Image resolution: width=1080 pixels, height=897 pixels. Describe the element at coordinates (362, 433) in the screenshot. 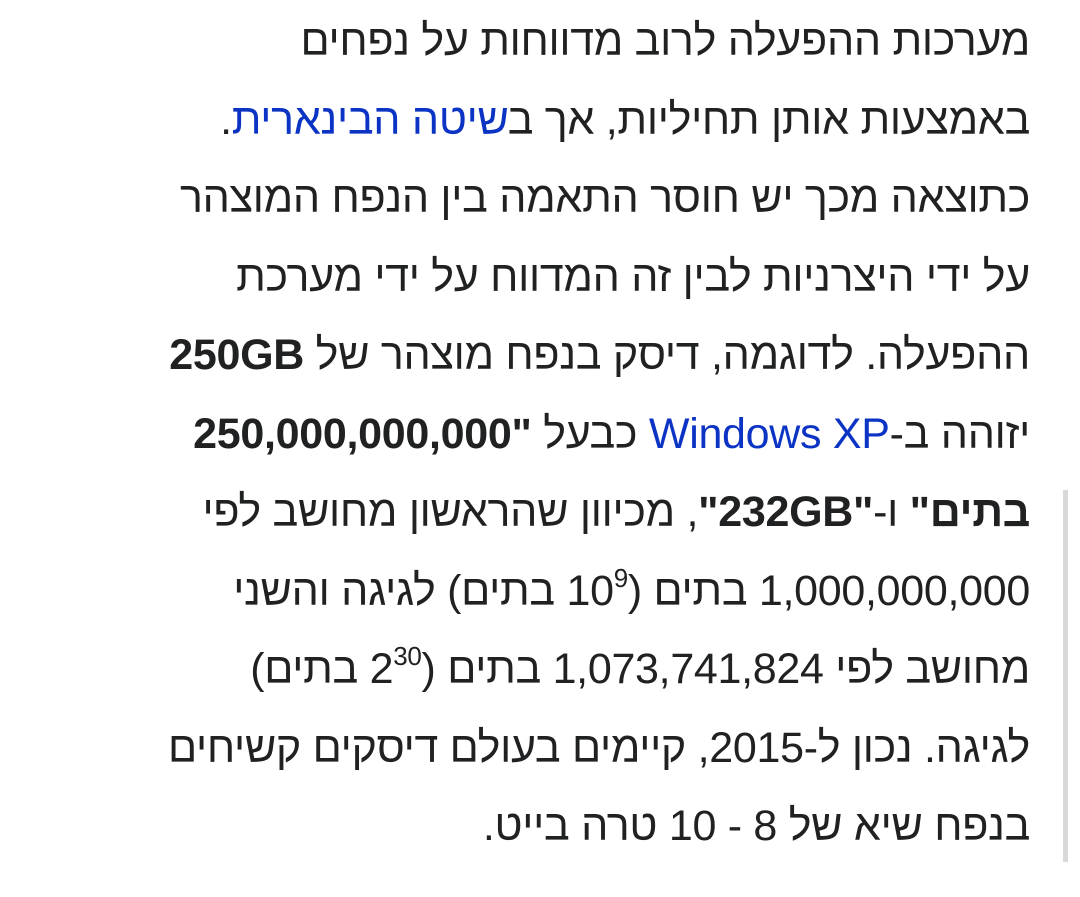

I see `bold-text: "250,000,000,000` at that location.